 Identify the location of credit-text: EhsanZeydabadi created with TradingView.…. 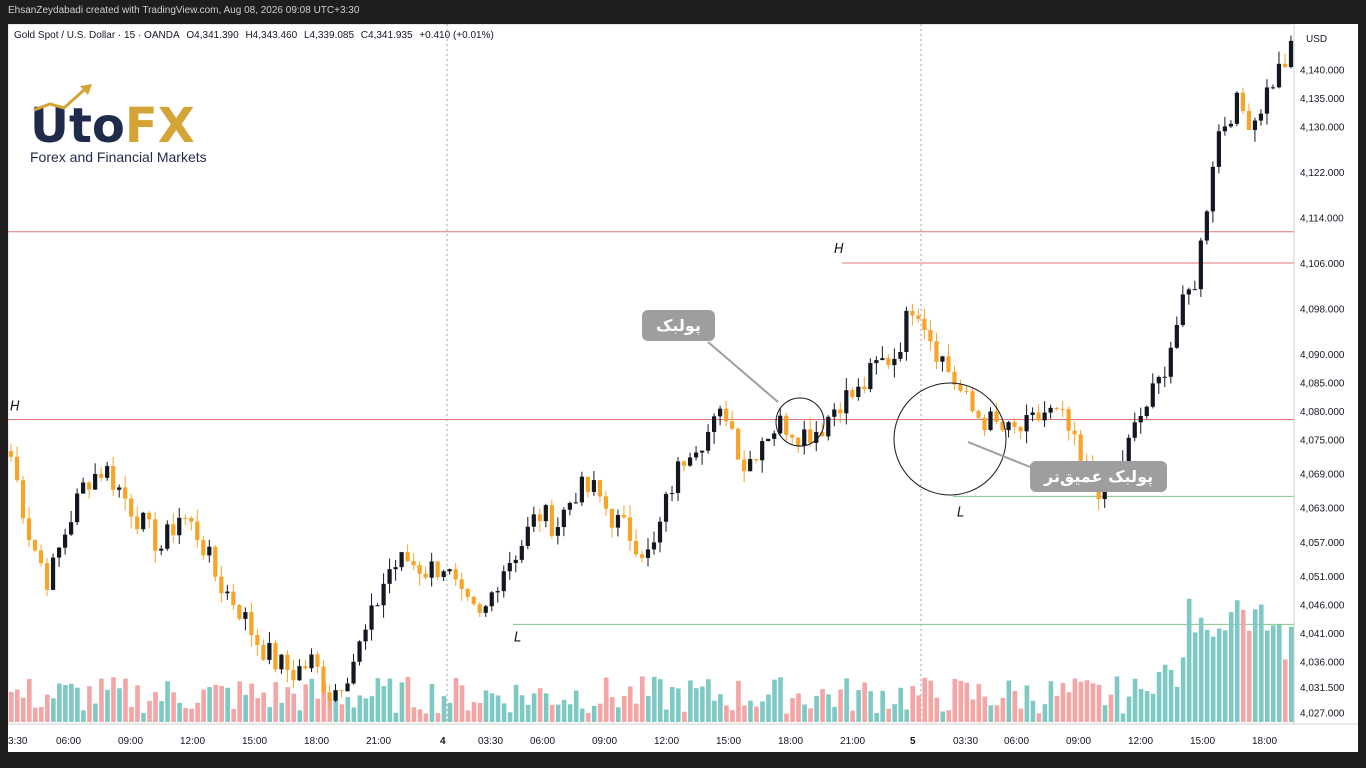
(184, 10).